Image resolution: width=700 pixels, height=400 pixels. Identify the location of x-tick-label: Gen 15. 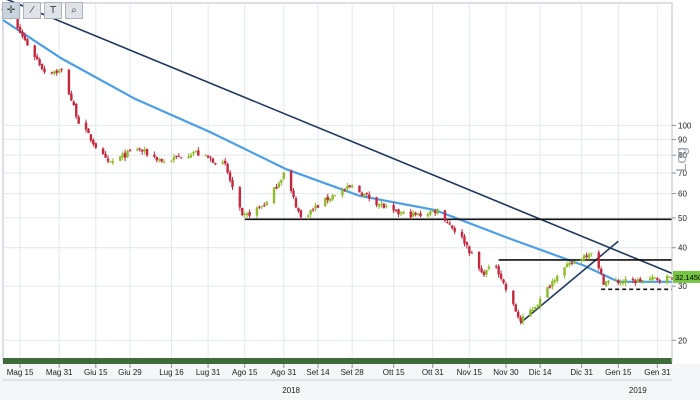
(618, 372).